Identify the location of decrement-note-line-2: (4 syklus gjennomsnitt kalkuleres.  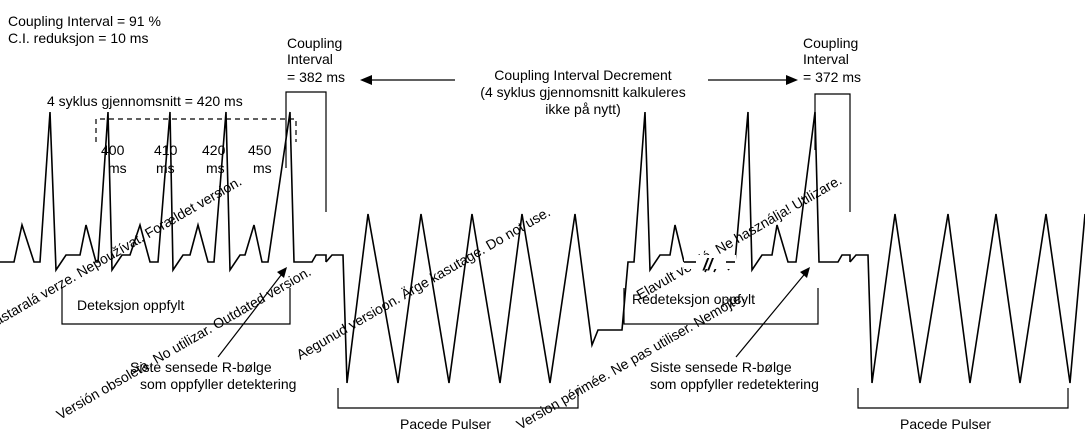
(582, 92).